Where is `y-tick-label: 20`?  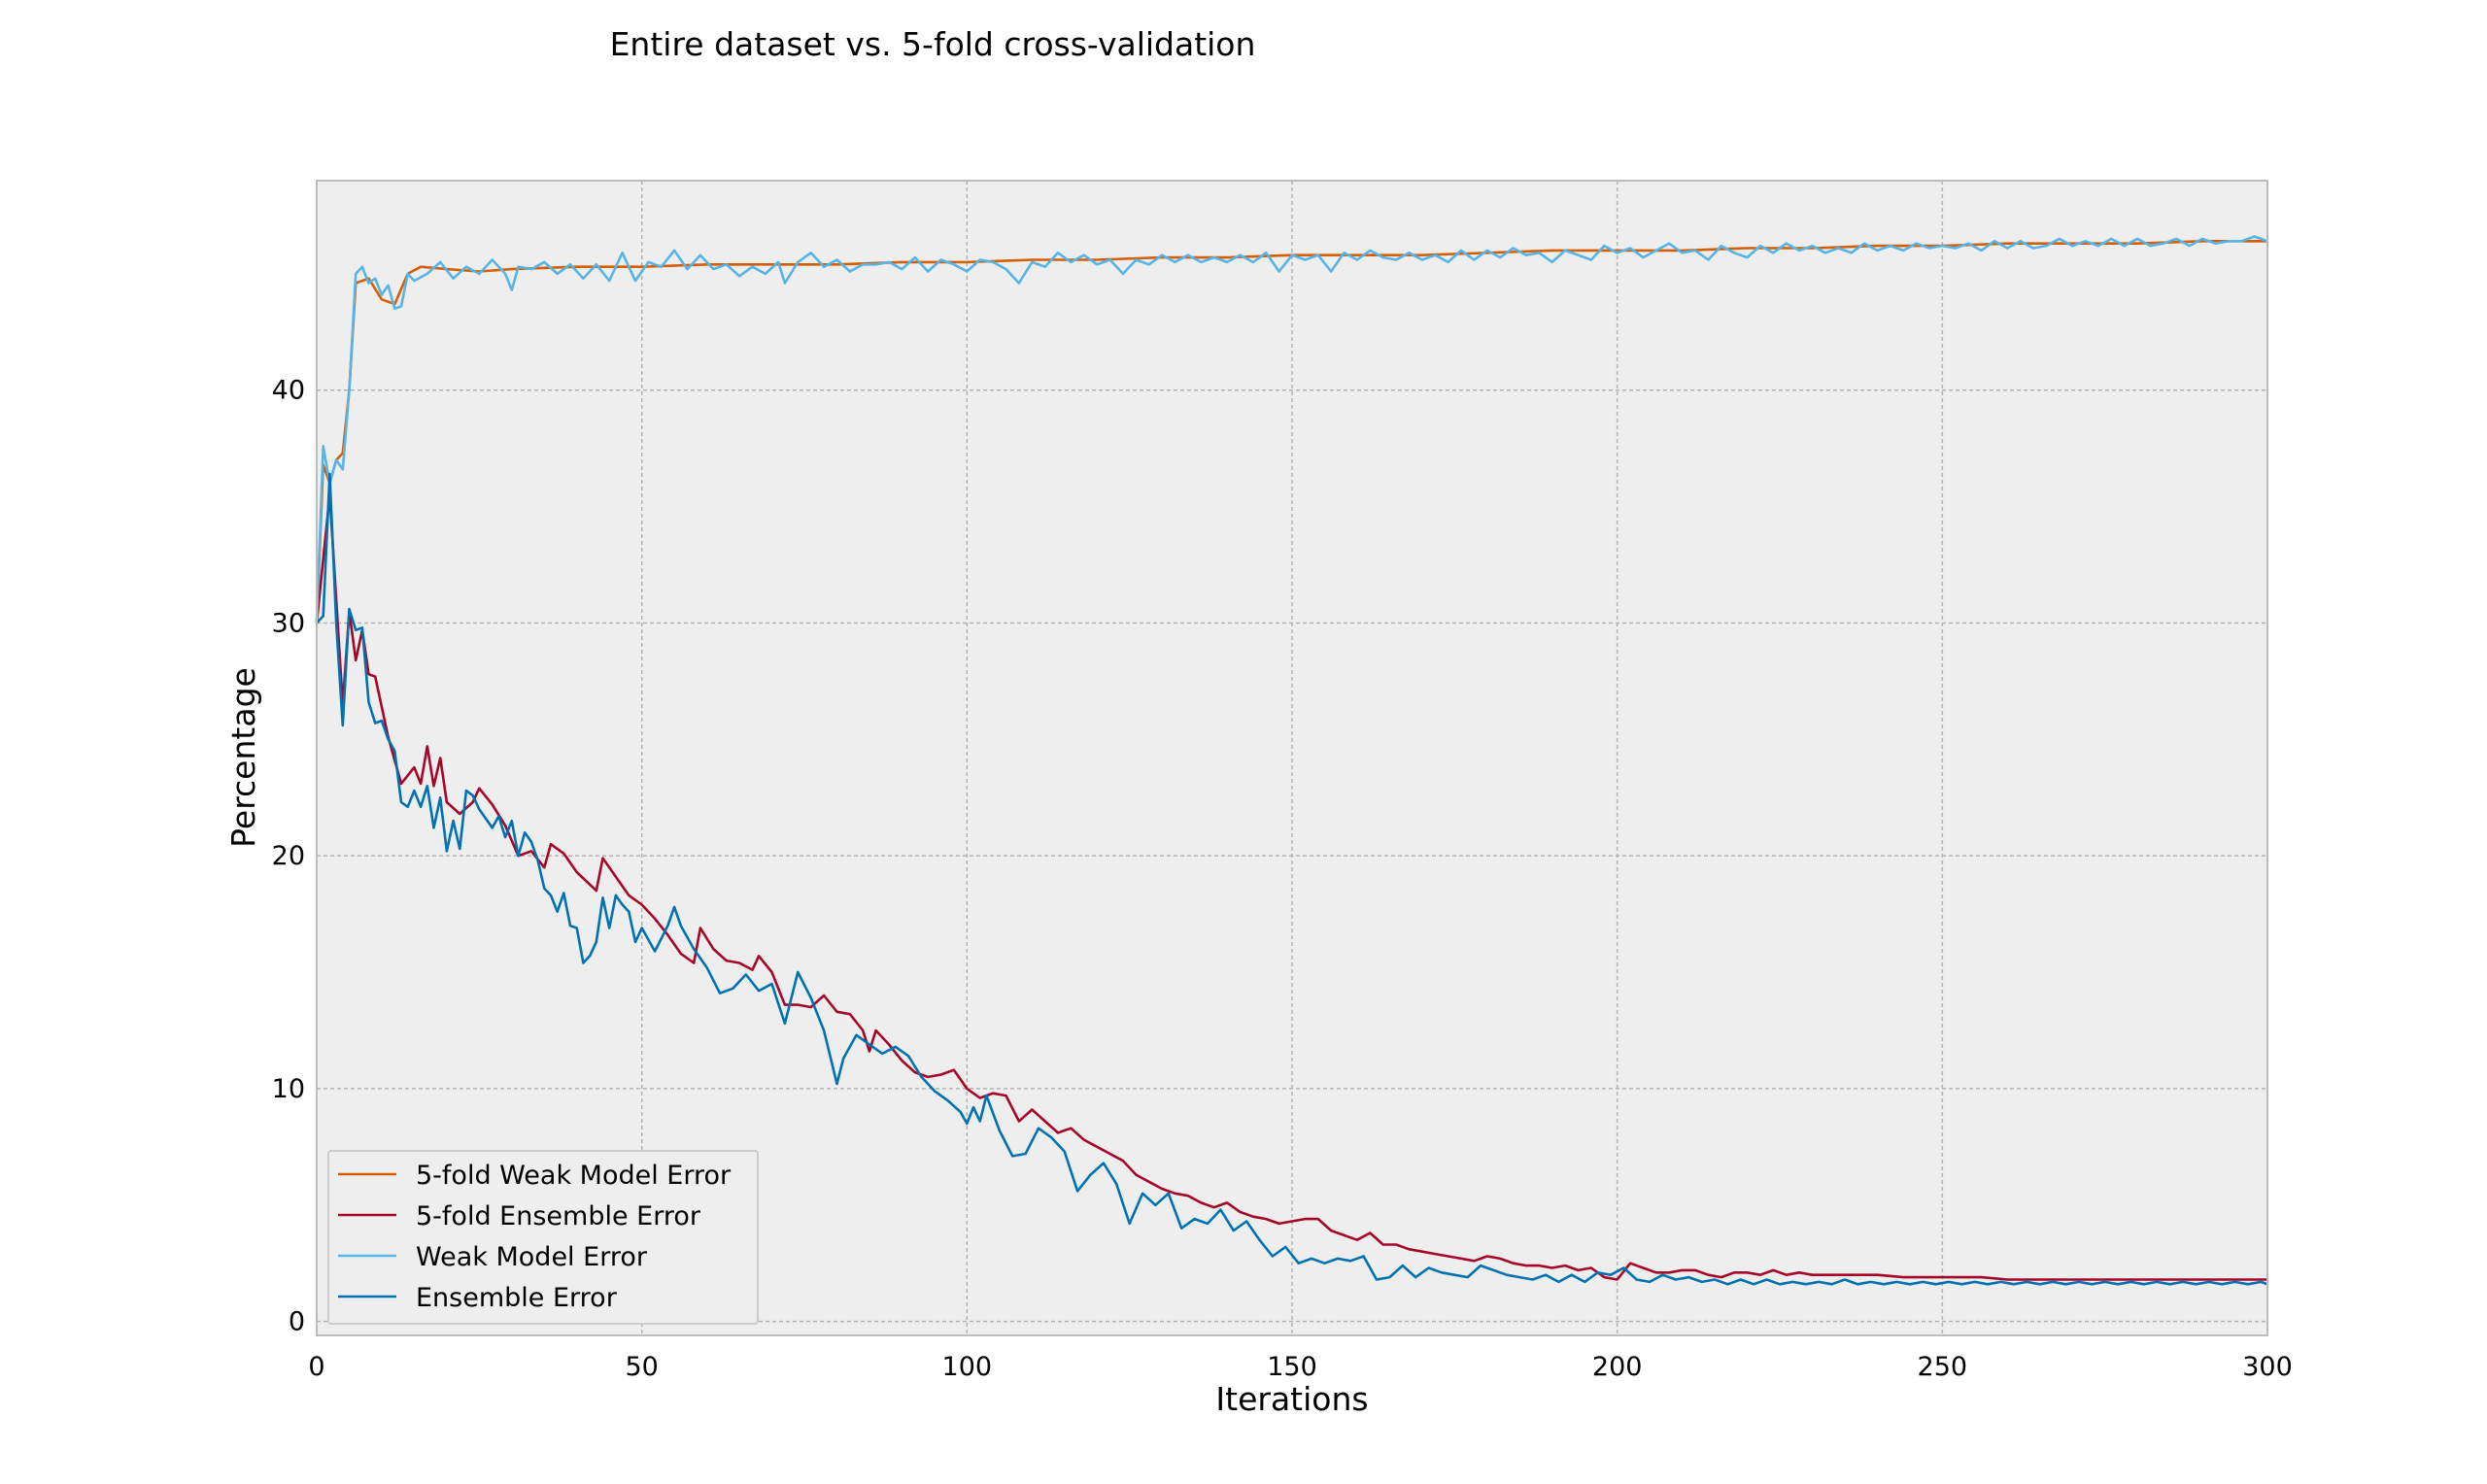
y-tick-label: 20 is located at coordinates (288, 856).